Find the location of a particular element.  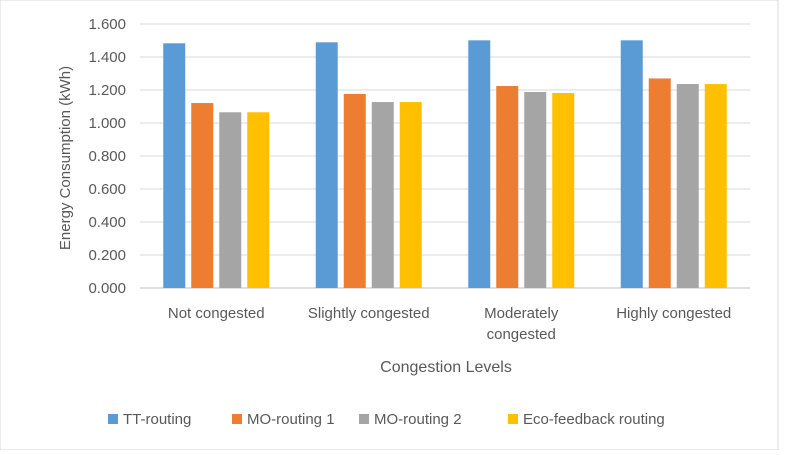

y-tick-label: 0.000 is located at coordinates (107, 288).